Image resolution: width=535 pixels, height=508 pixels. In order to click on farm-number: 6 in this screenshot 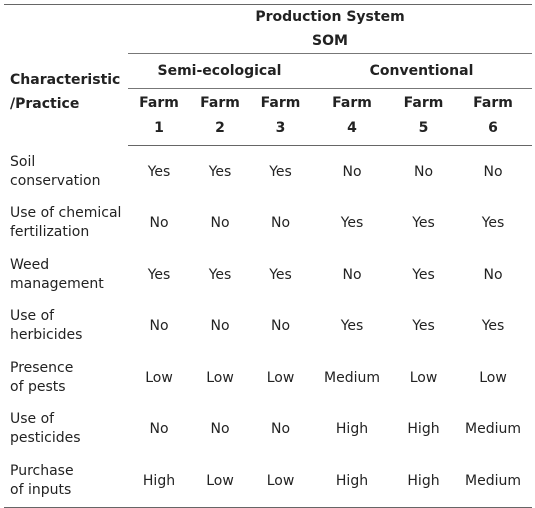, I will do `click(493, 128)`.